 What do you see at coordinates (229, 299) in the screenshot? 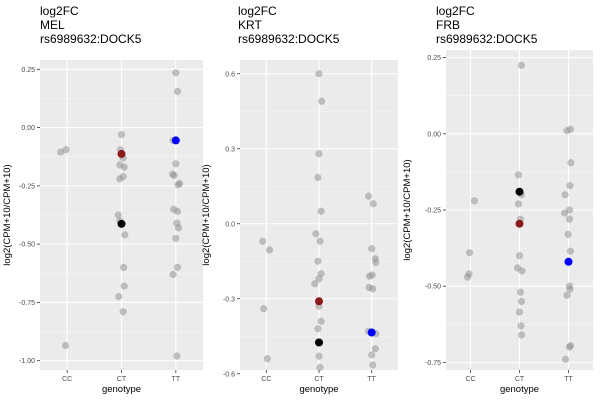
I see `y-tick-label: -0.3` at bounding box center [229, 299].